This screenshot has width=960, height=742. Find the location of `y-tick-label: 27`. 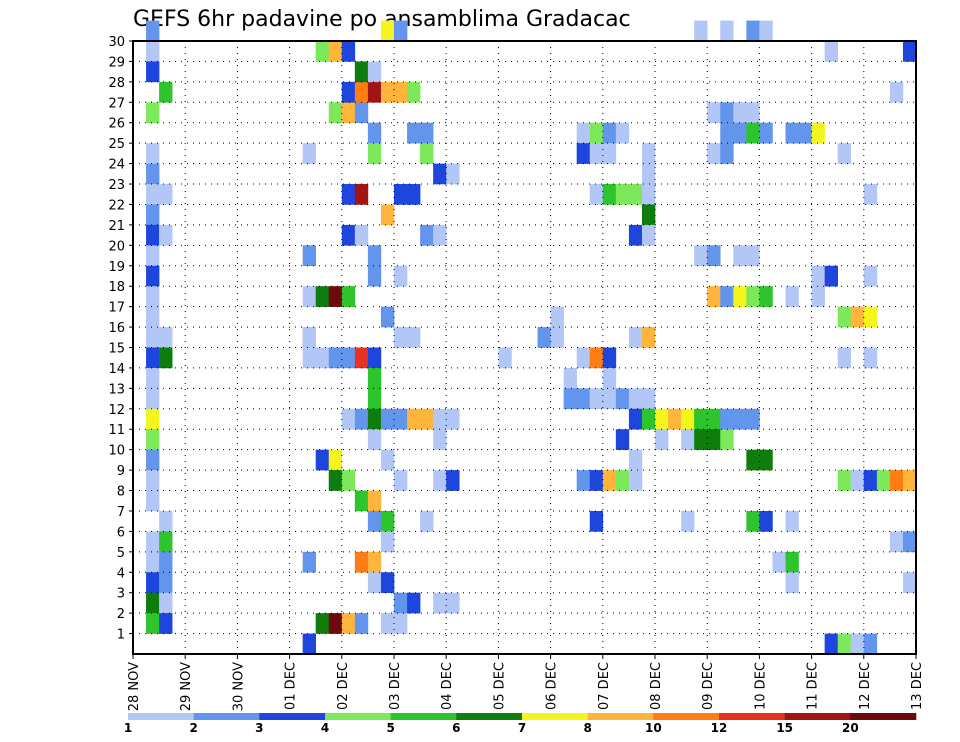

y-tick-label: 27 is located at coordinates (116, 103).